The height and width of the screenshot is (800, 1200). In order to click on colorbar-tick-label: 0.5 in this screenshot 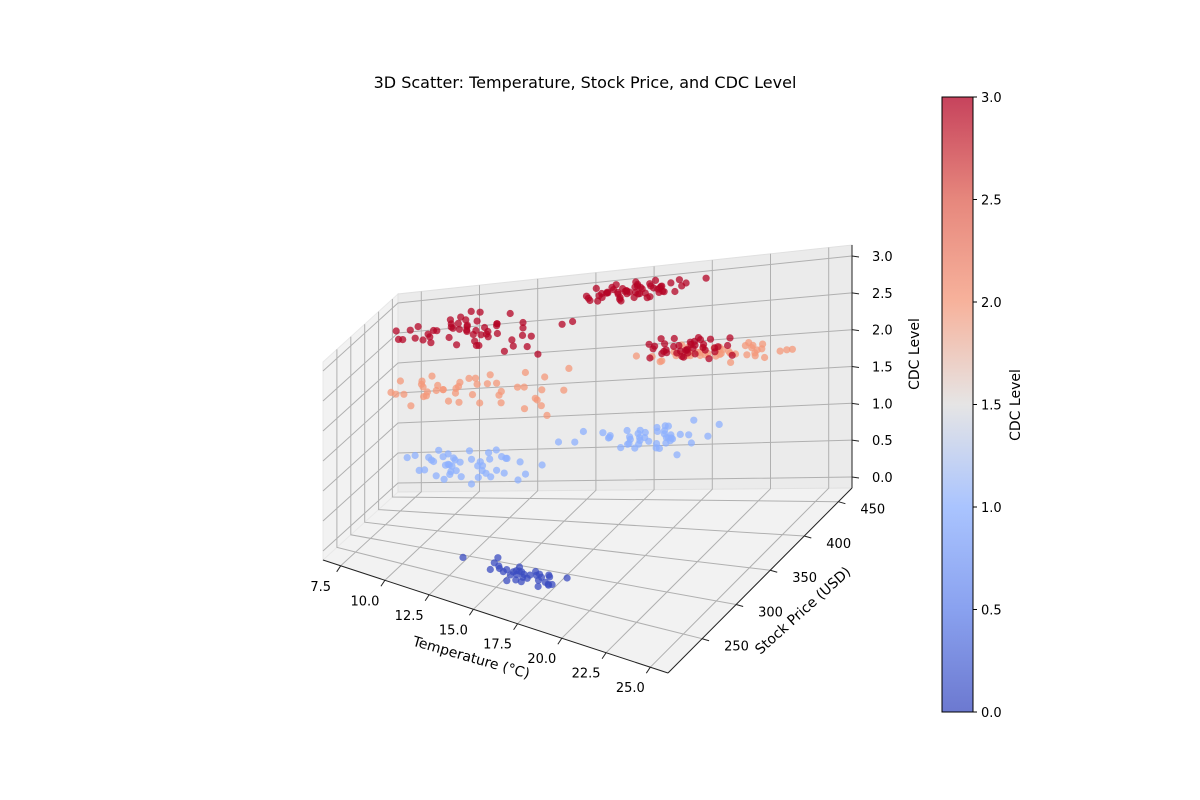, I will do `click(991, 611)`.